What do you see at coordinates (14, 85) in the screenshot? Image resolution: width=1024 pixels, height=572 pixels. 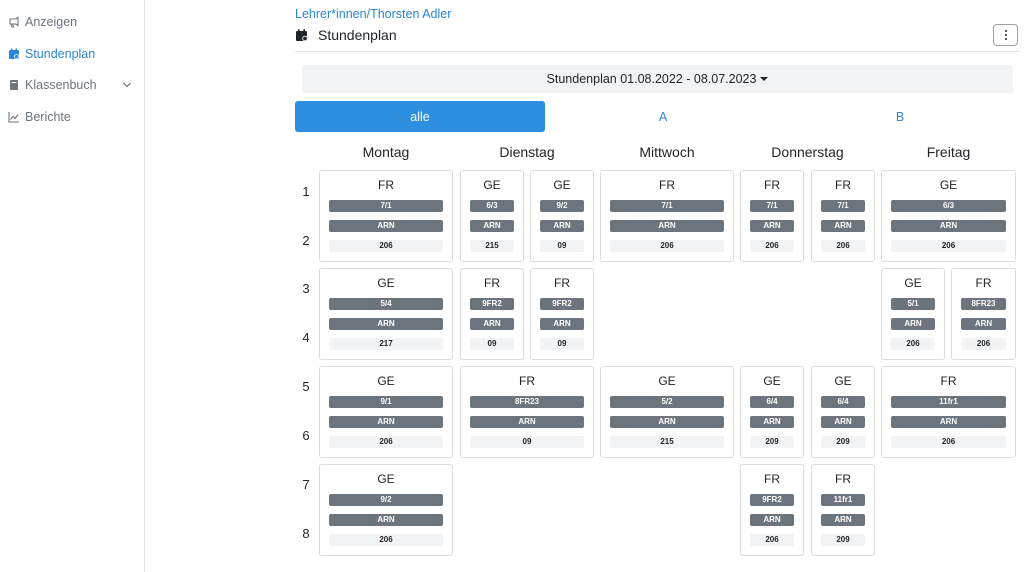 I see `book-icon` at bounding box center [14, 85].